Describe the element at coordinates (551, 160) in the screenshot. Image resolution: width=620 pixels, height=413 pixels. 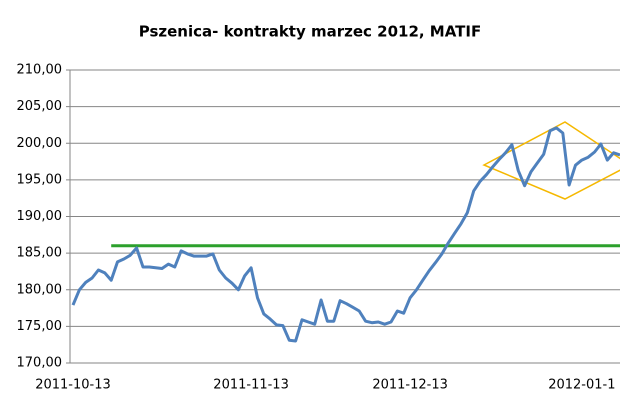
I see `annotation-diamond` at that location.